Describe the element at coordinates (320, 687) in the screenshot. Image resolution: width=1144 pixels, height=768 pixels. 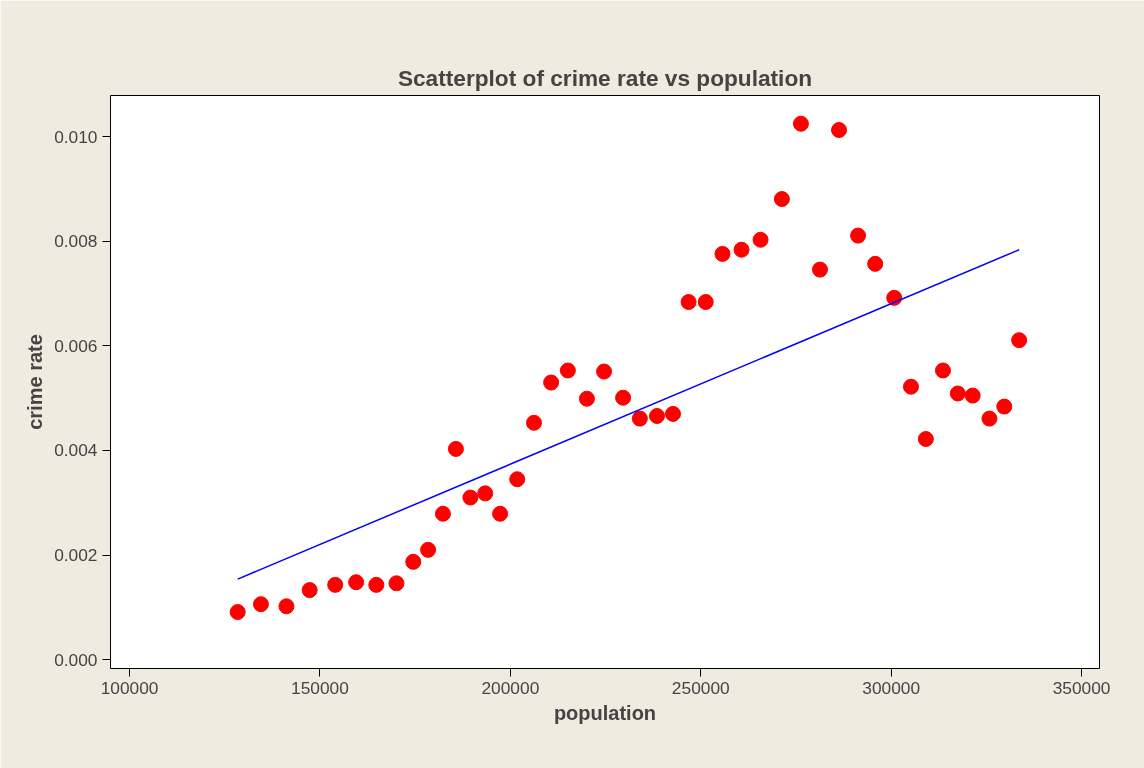
I see `x-tick-label: 150000` at that location.